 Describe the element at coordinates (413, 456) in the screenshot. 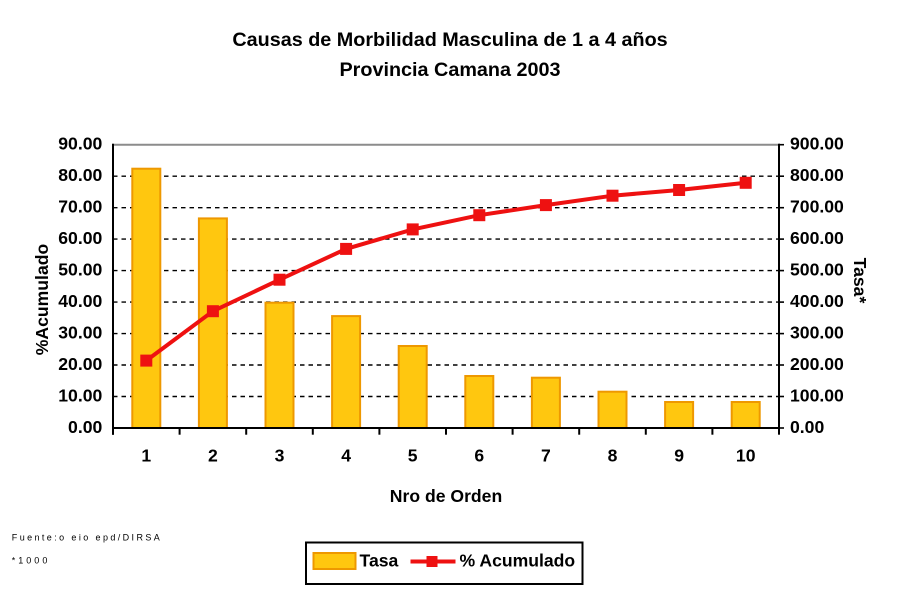

I see `svg-text: 5` at that location.